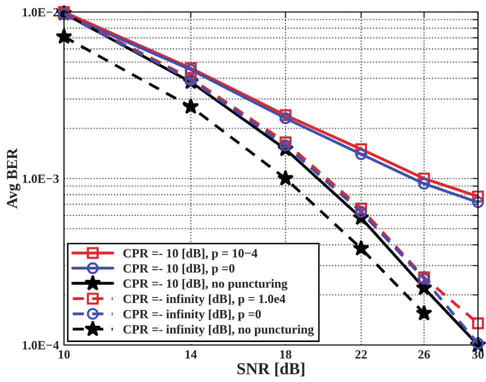 The width and height of the screenshot is (486, 382). Describe the element at coordinates (361, 354) in the screenshot. I see `x-tick-label: 22` at that location.